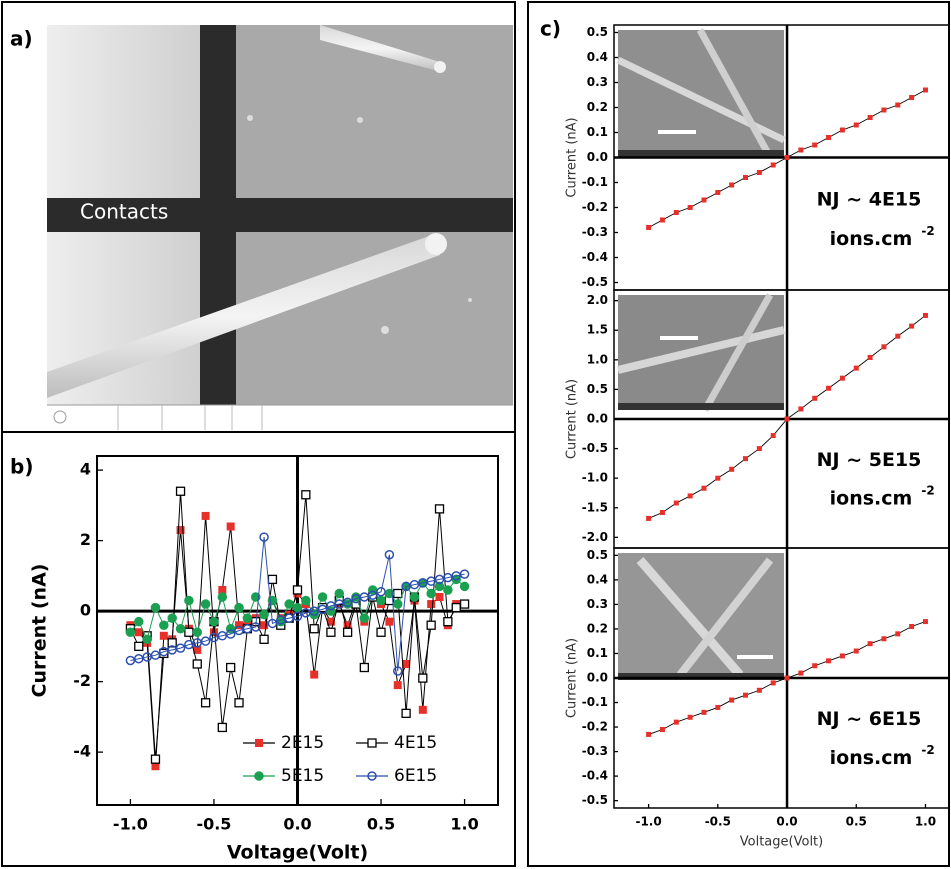 Image resolution: width=951 pixels, height=869 pixels. I want to click on y-tick-label: -0.2, so click(595, 727).